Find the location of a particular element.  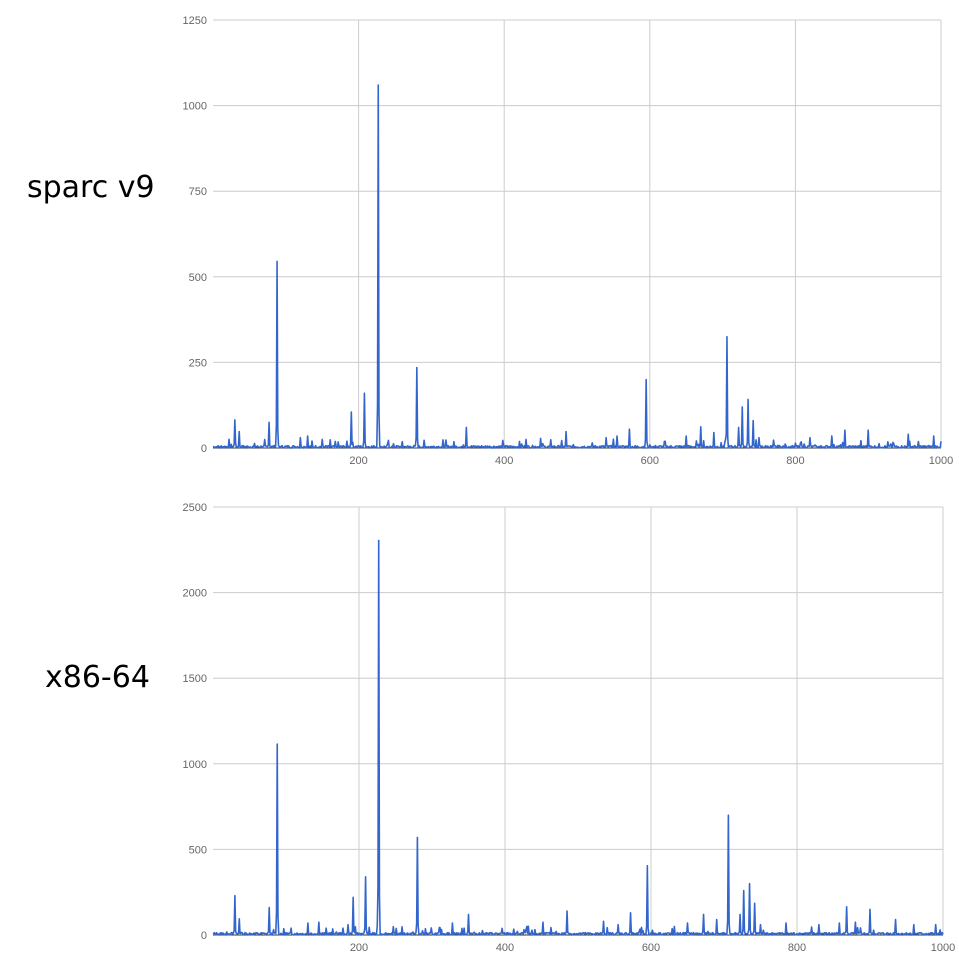

y-tick-label: 1250 is located at coordinates (195, 21).